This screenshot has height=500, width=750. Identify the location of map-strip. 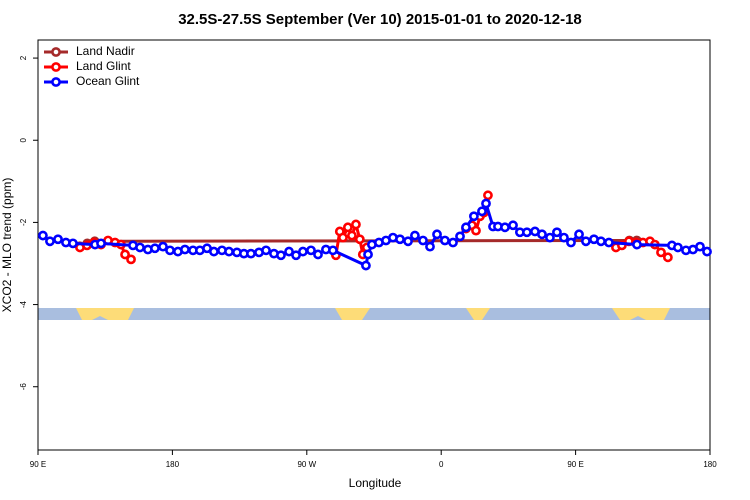
(374, 314).